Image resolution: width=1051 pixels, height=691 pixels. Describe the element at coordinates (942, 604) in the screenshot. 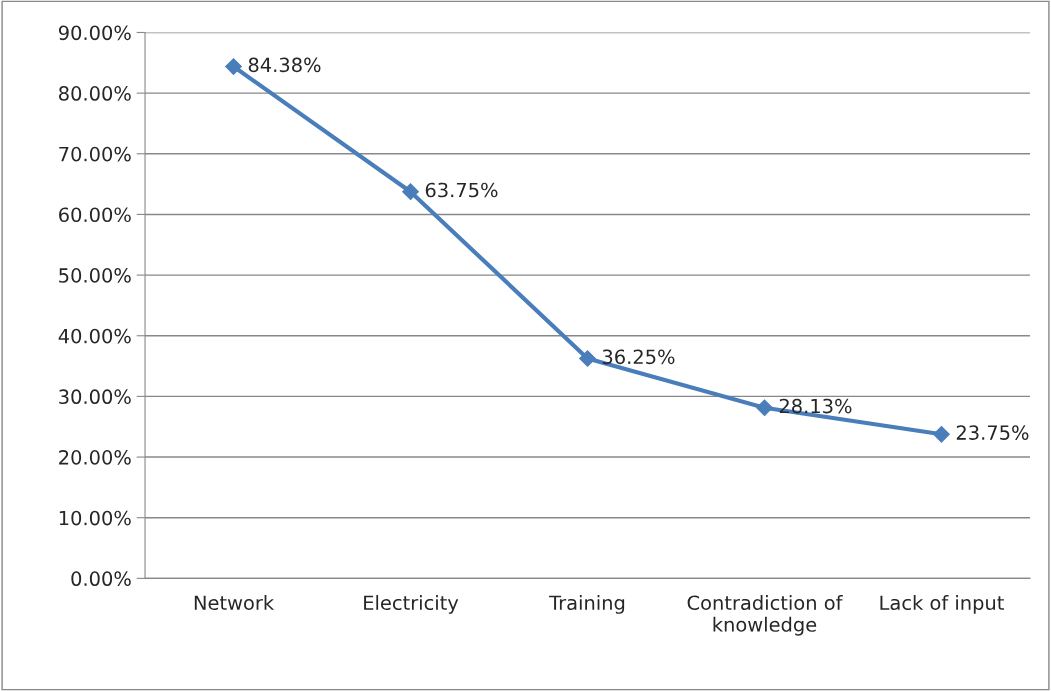

I see `x-tick-label: Lack of input` at that location.